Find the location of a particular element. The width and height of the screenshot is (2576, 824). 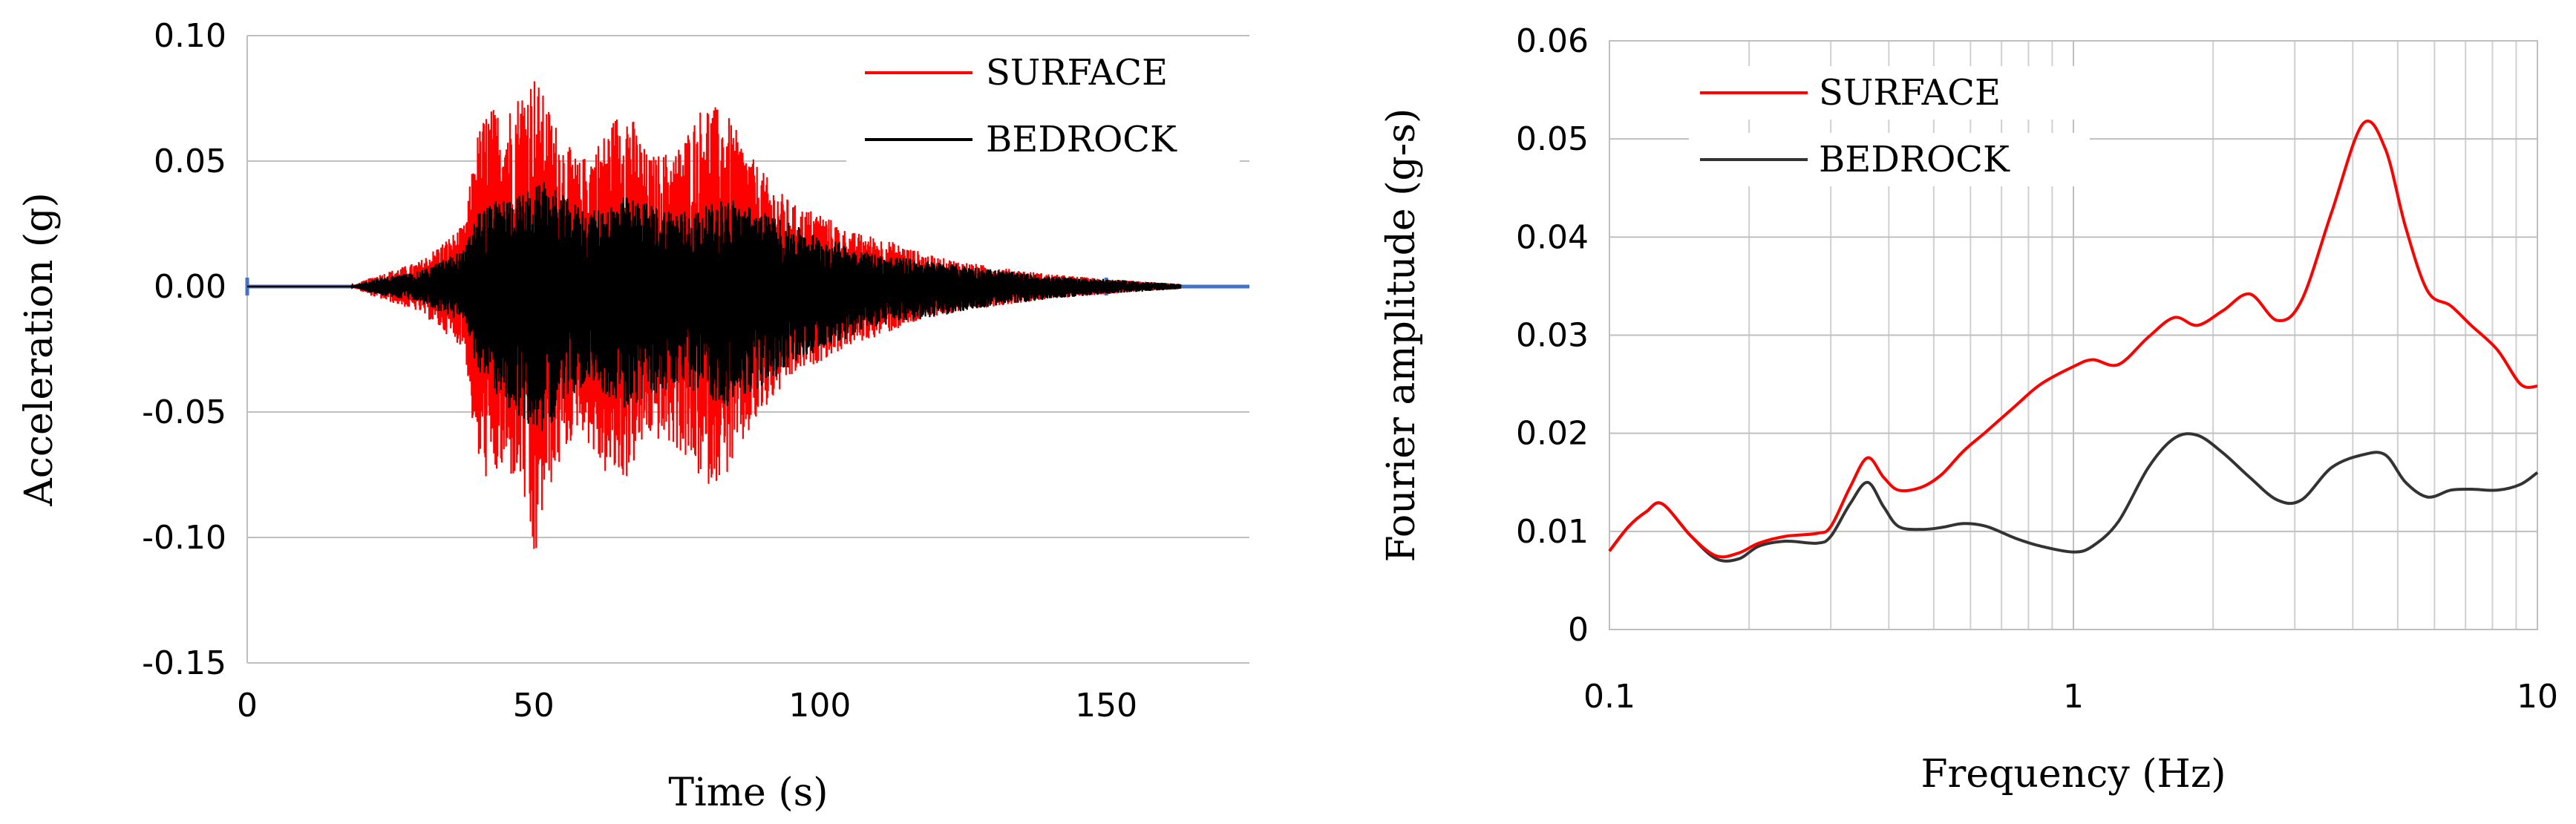

y-tick-label: 0.03 is located at coordinates (1552, 336).